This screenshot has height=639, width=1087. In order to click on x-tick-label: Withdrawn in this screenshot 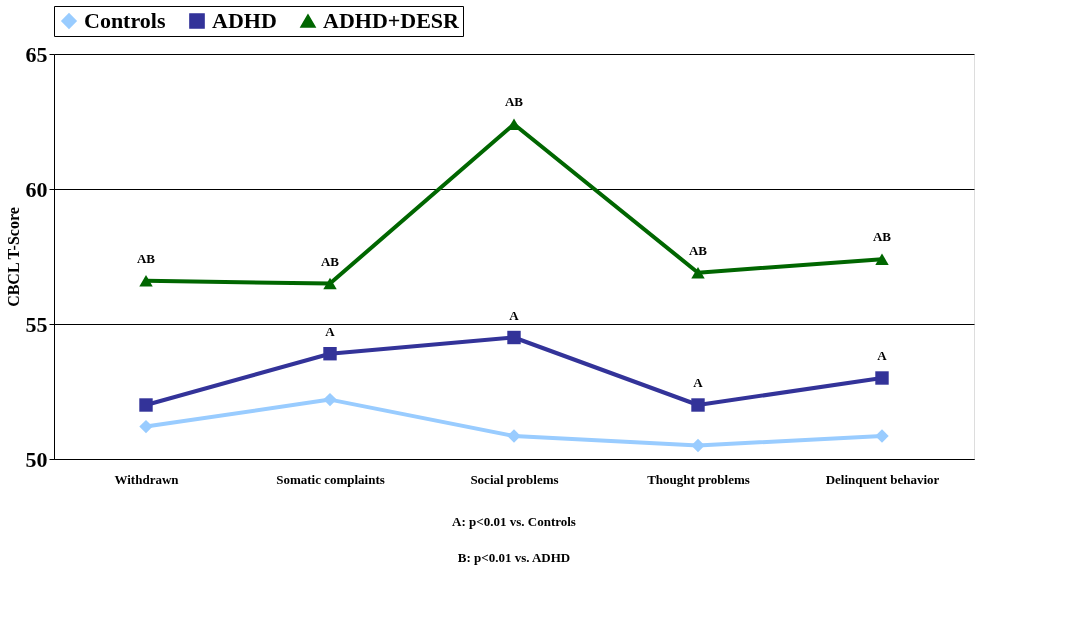, I will do `click(147, 479)`.